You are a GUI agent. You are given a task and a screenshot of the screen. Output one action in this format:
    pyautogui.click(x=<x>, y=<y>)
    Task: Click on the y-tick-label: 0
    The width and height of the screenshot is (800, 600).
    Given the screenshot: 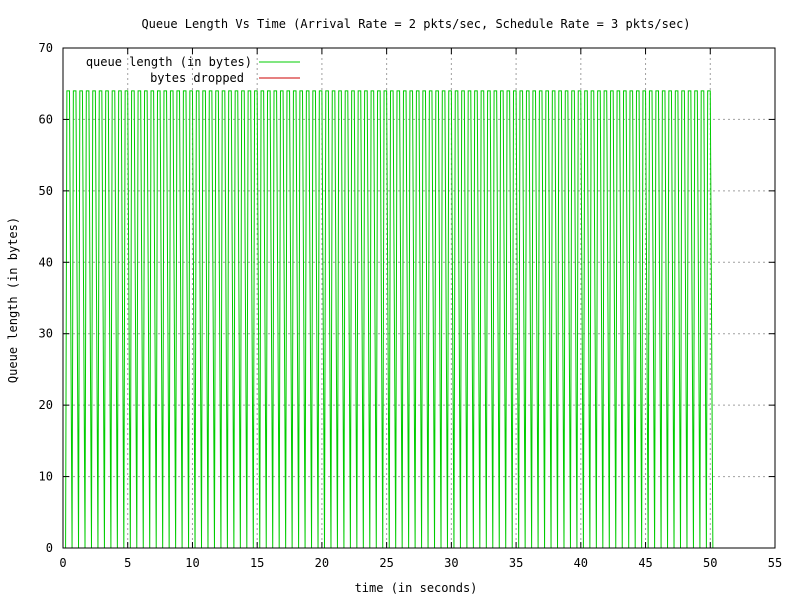 What is the action you would take?
    pyautogui.click(x=49, y=548)
    